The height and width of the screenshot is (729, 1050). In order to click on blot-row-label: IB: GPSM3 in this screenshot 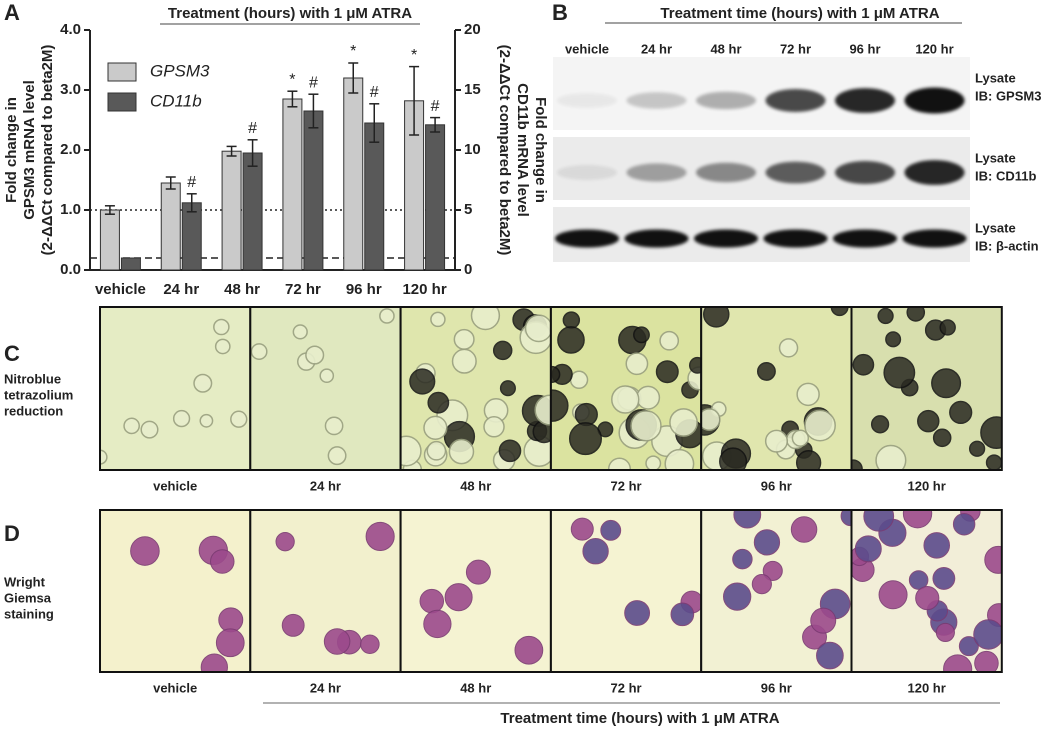, I will do `click(1008, 95)`.